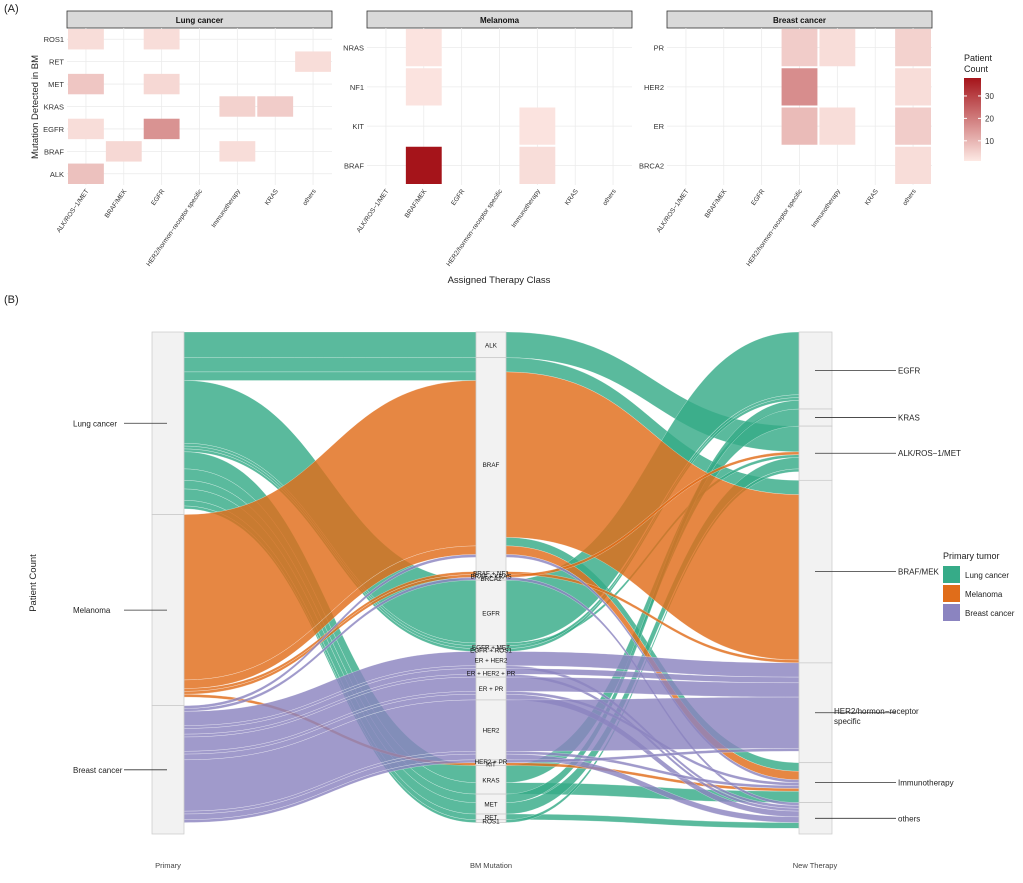 The image size is (1023, 883). What do you see at coordinates (799, 126) in the screenshot?
I see `heatmap-cell-breast-cancer-er-her2-hormon-receptor-specific` at bounding box center [799, 126].